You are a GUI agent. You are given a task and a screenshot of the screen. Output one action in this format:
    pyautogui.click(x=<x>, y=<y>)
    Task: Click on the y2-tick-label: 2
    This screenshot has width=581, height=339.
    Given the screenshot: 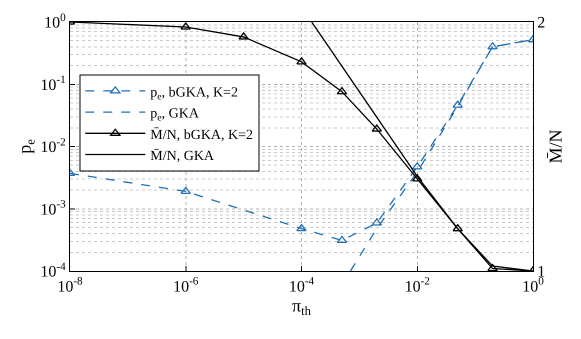 What is the action you would take?
    pyautogui.click(x=541, y=23)
    